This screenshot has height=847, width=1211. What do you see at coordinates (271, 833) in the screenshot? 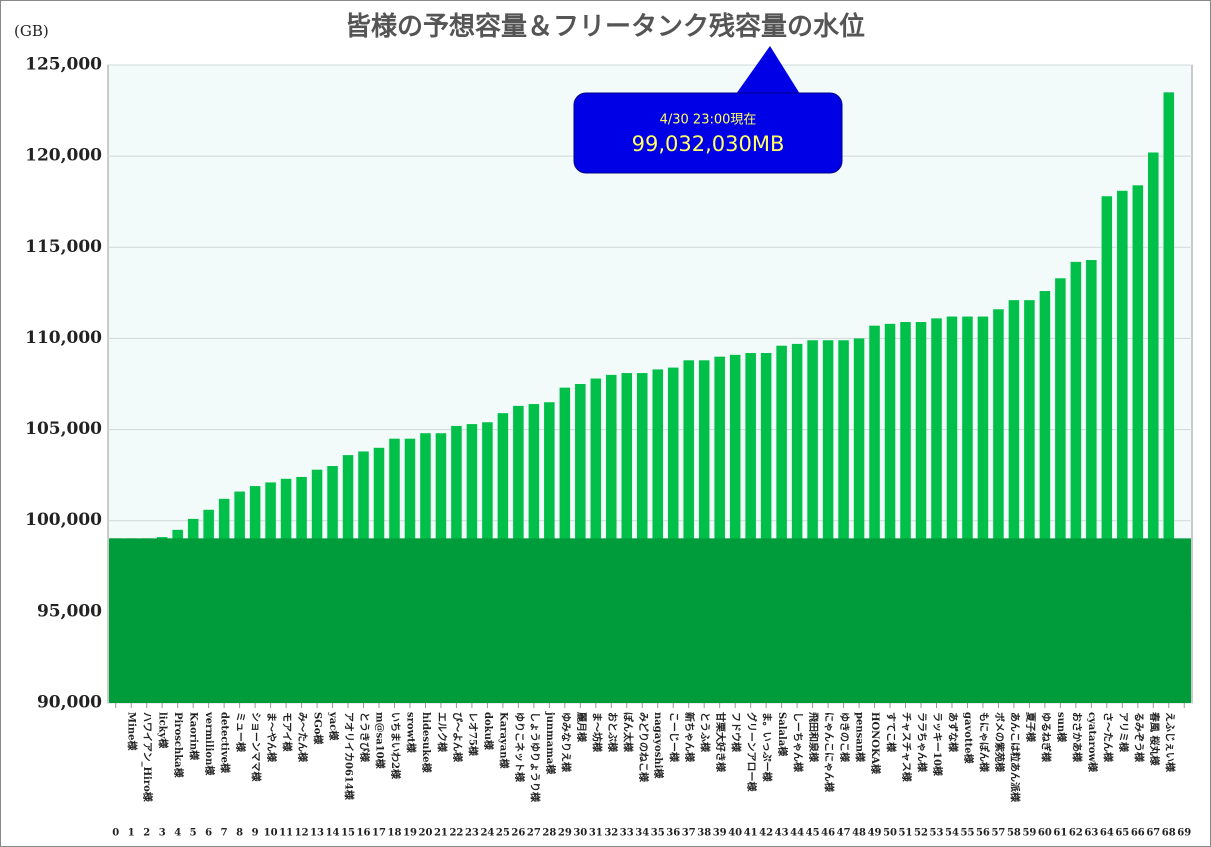
I see `rank-label: 10` at bounding box center [271, 833].